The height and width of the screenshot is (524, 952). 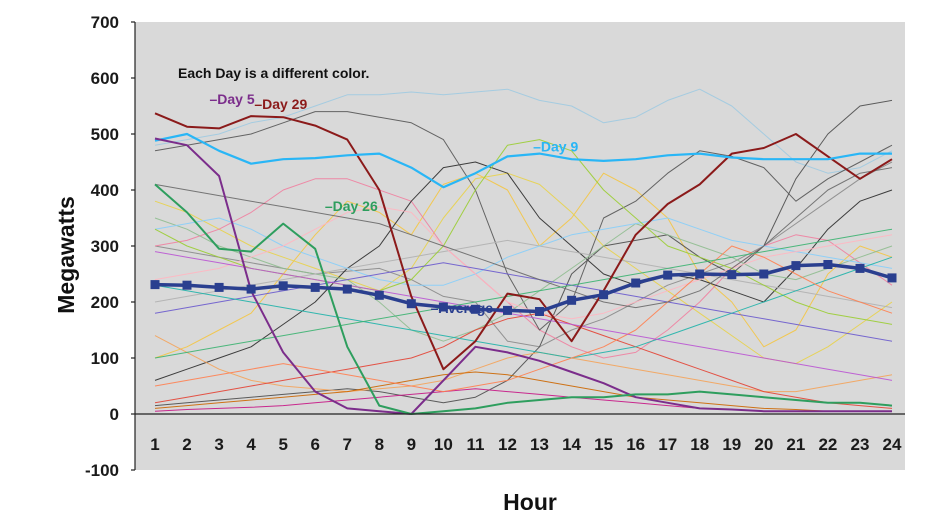 What do you see at coordinates (347, 444) in the screenshot?
I see `x-tick-label: 7` at bounding box center [347, 444].